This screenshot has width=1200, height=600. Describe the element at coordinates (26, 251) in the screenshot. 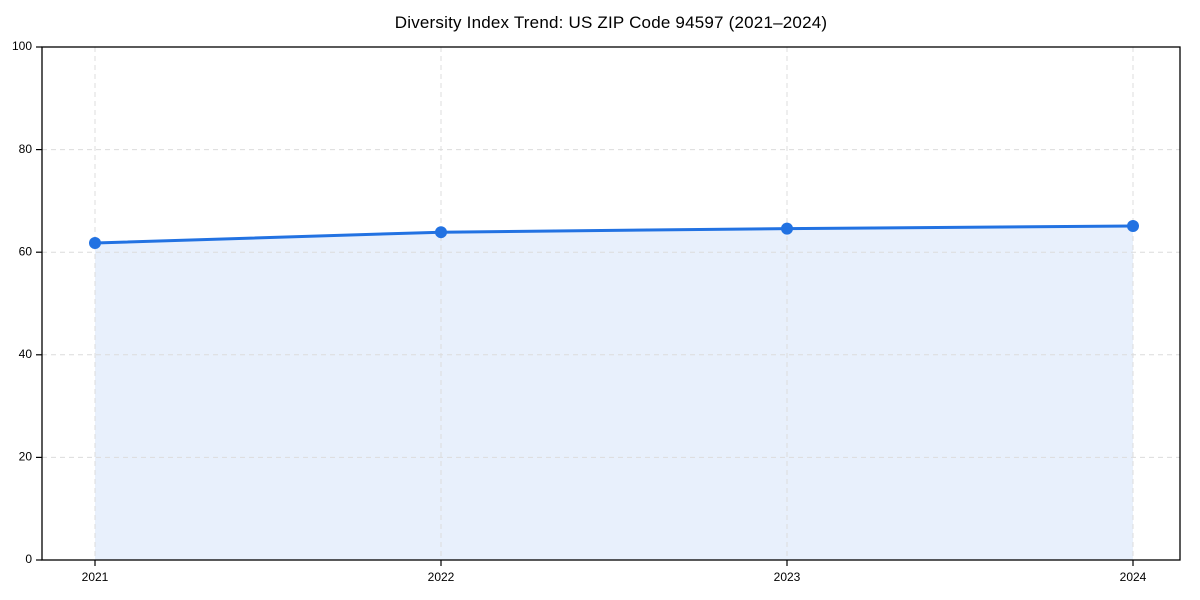

I see `y-tick-label: 60` at that location.